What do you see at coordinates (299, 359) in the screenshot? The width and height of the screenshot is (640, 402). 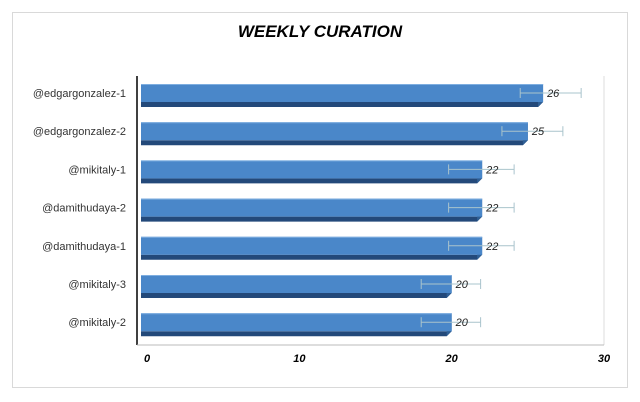 I see `x-tick-label: 10` at bounding box center [299, 359].